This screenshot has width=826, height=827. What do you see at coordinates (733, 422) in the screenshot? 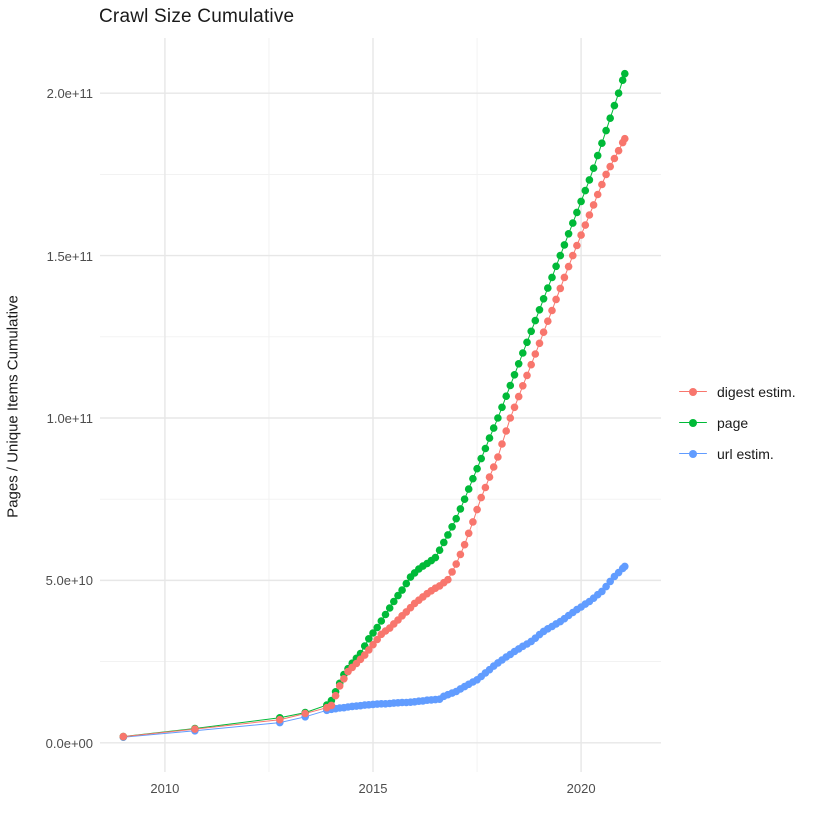
I see `legend-label: page` at bounding box center [733, 422].